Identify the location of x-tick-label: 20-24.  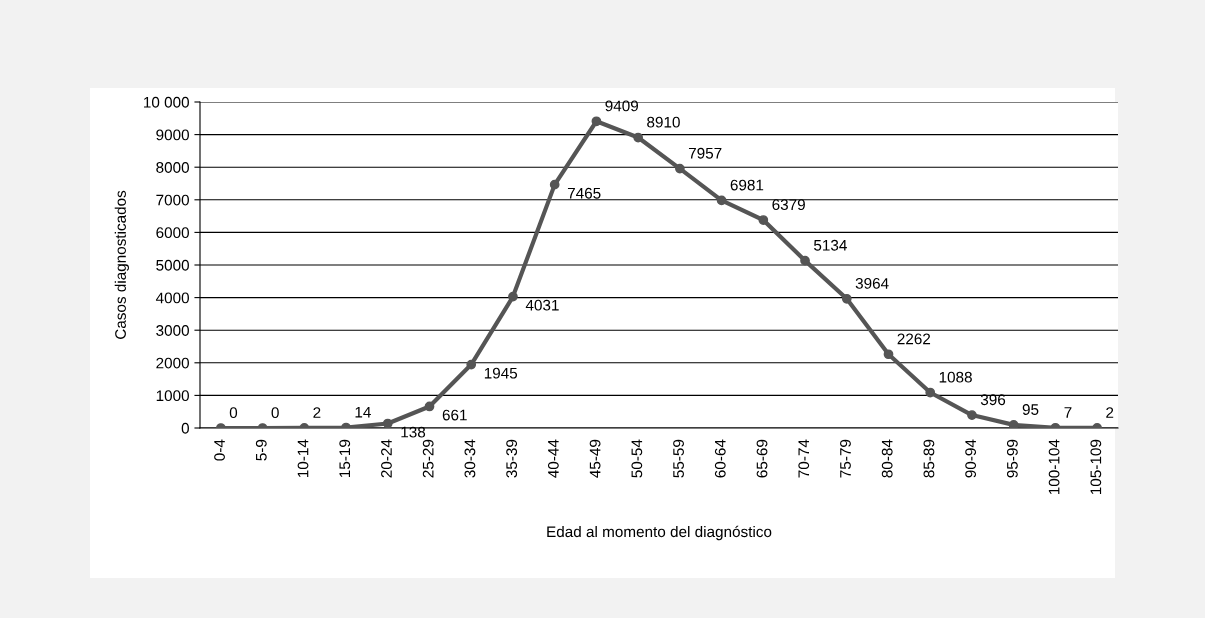
(386, 458).